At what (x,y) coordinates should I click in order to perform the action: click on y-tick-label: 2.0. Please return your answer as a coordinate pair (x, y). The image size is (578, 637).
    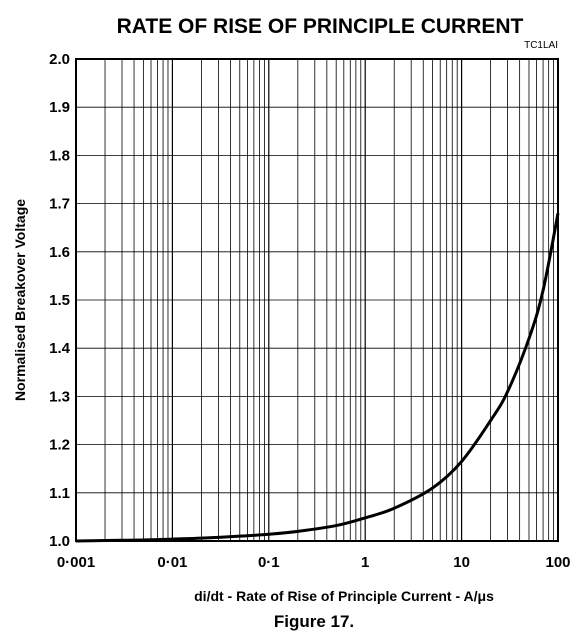
    Looking at the image, I should click on (59, 59).